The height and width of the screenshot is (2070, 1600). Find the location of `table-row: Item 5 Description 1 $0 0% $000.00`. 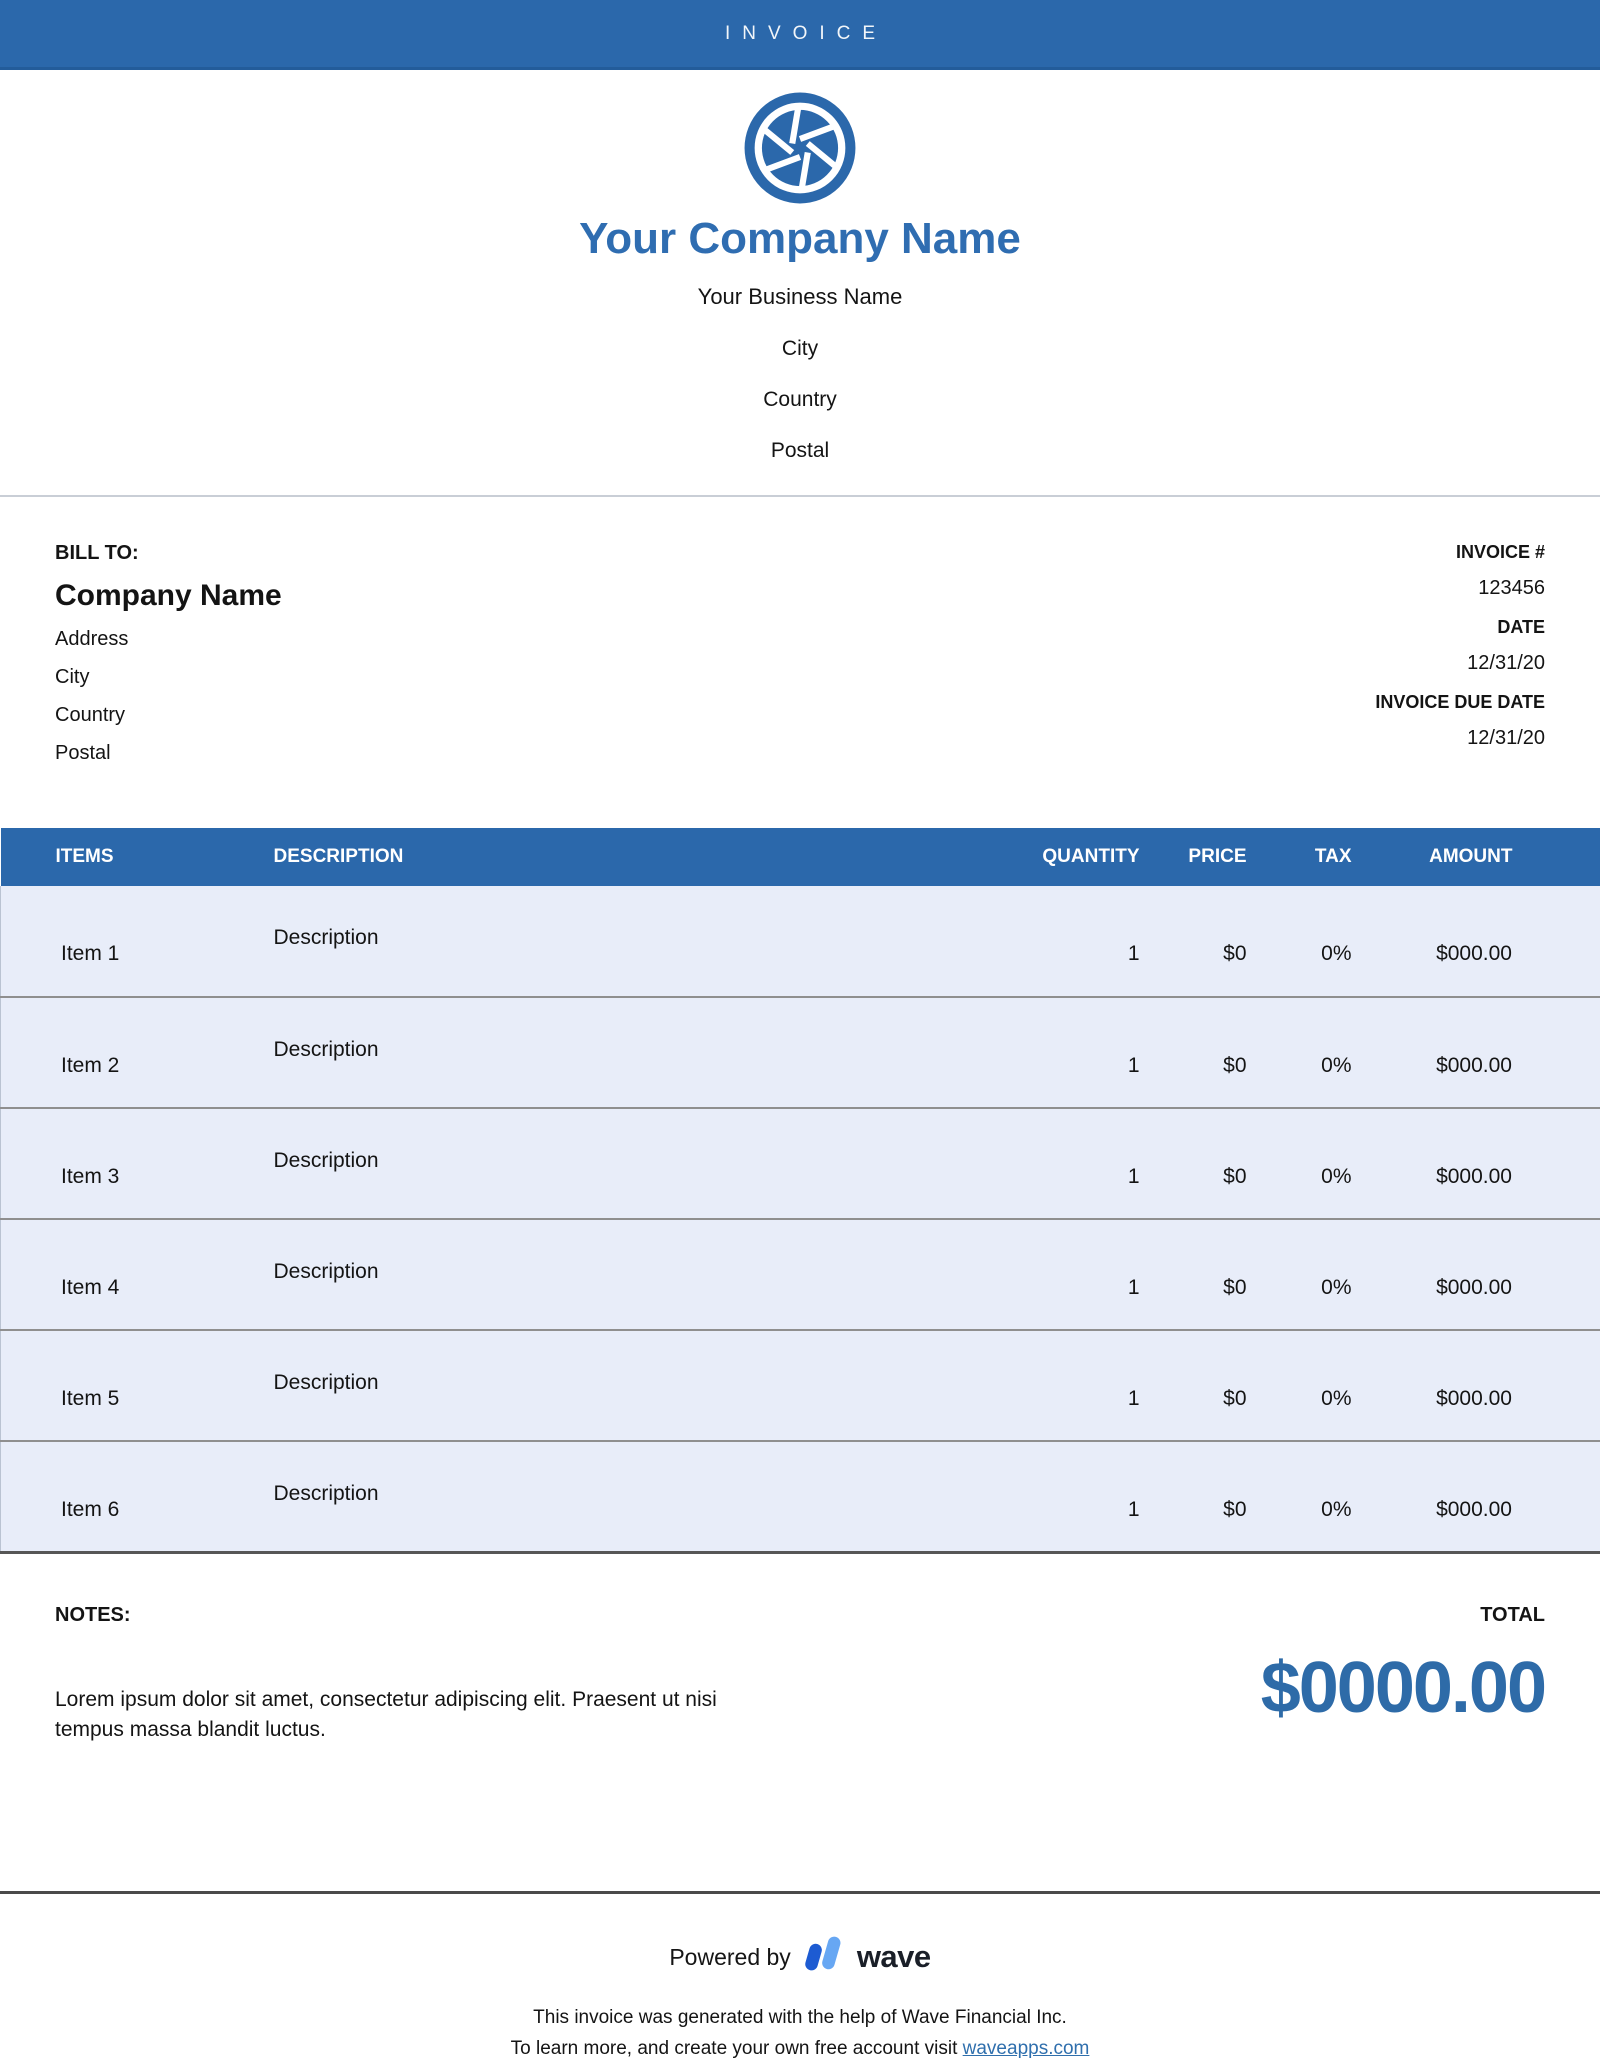

table-row: Item 5 Description 1 $0 0% $000.00 is located at coordinates (800, 1385).